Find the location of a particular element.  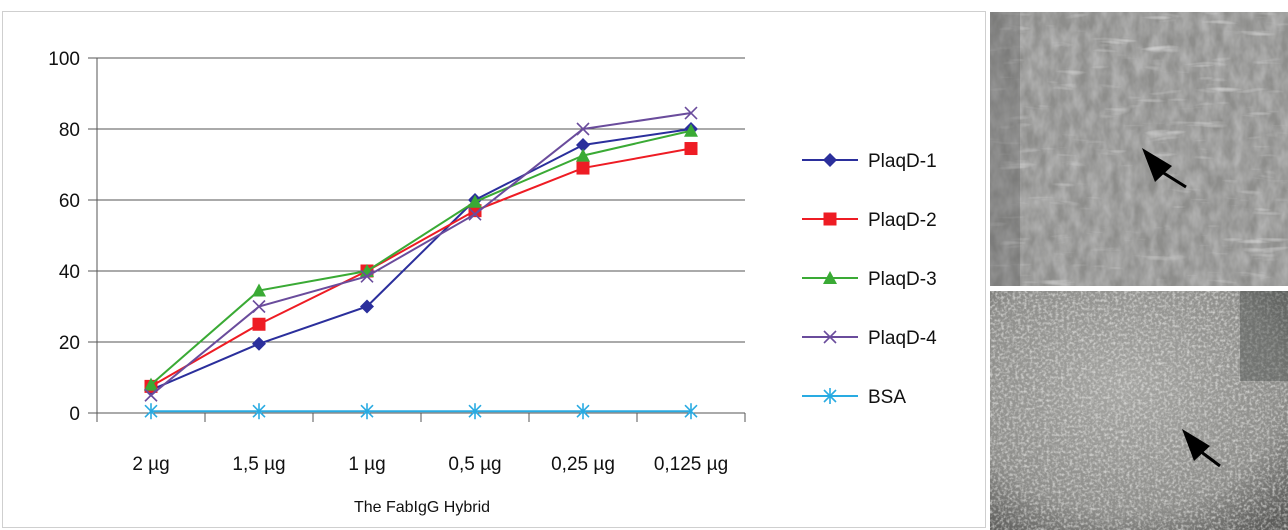

legend-item: PlaqD-2 is located at coordinates (869, 220).